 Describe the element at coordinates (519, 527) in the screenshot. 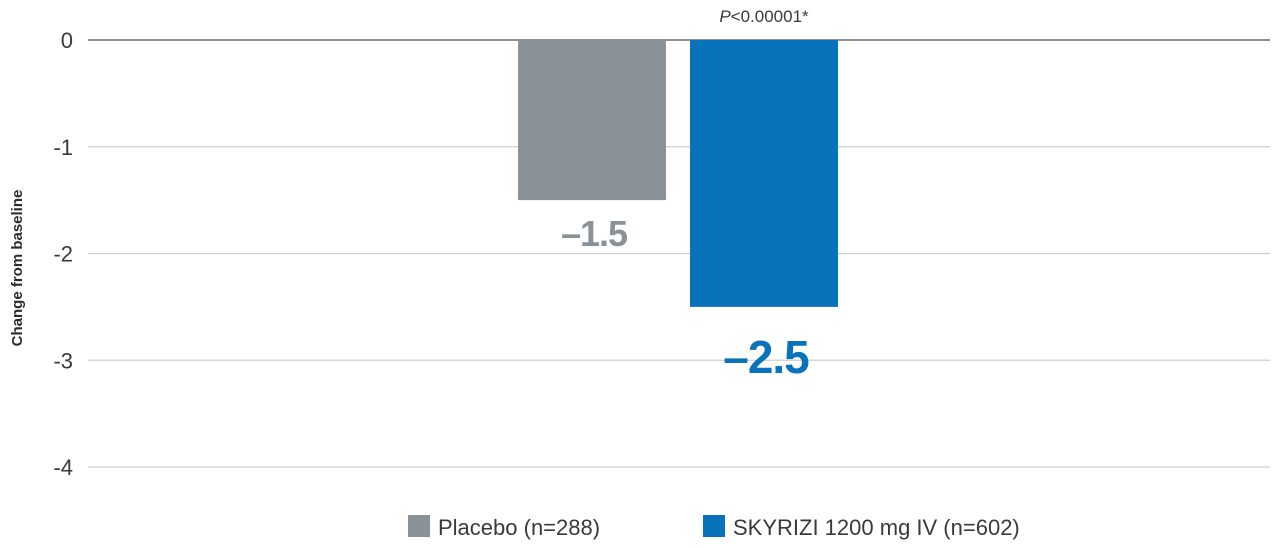

I see `legend-label: Placebo (n=288)` at that location.